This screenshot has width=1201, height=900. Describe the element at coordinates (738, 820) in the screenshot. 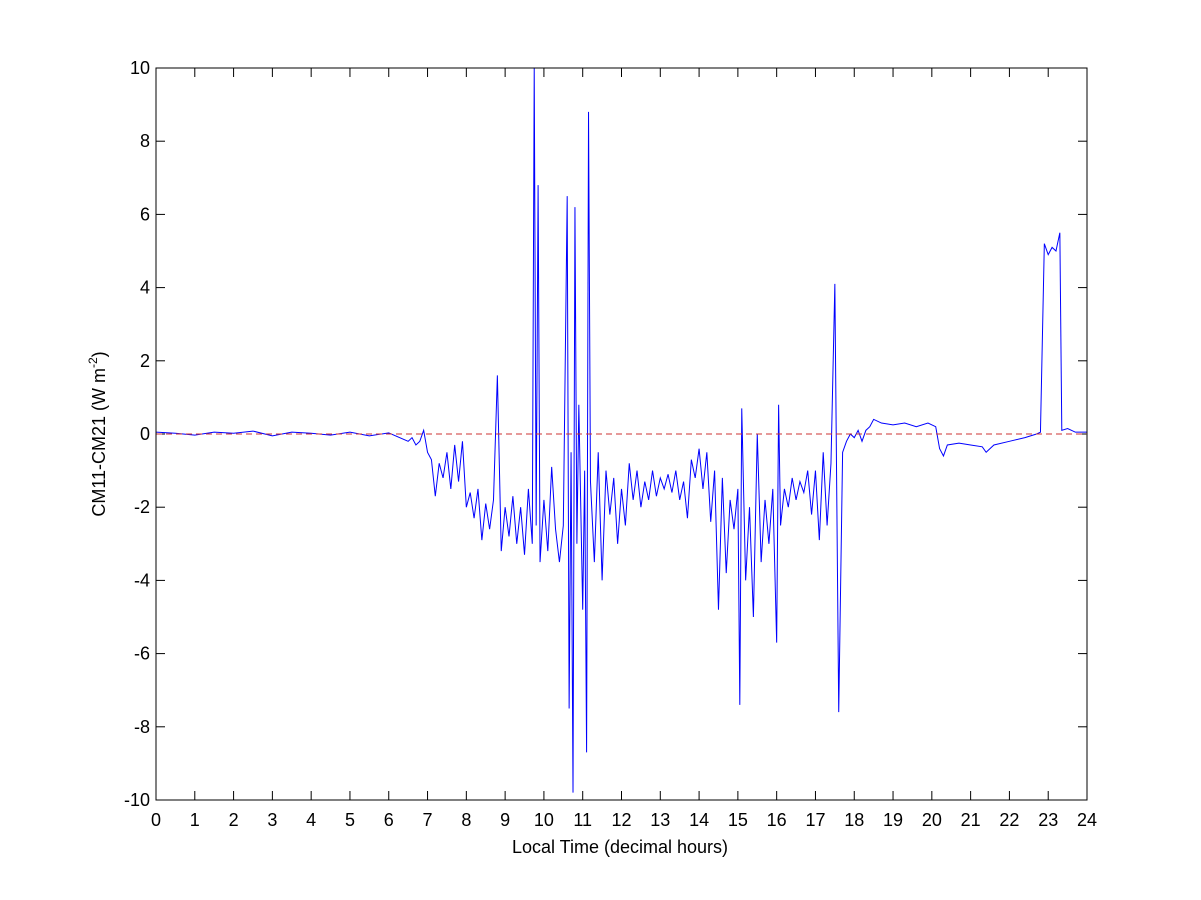

I see `x-tick-label: 15` at that location.